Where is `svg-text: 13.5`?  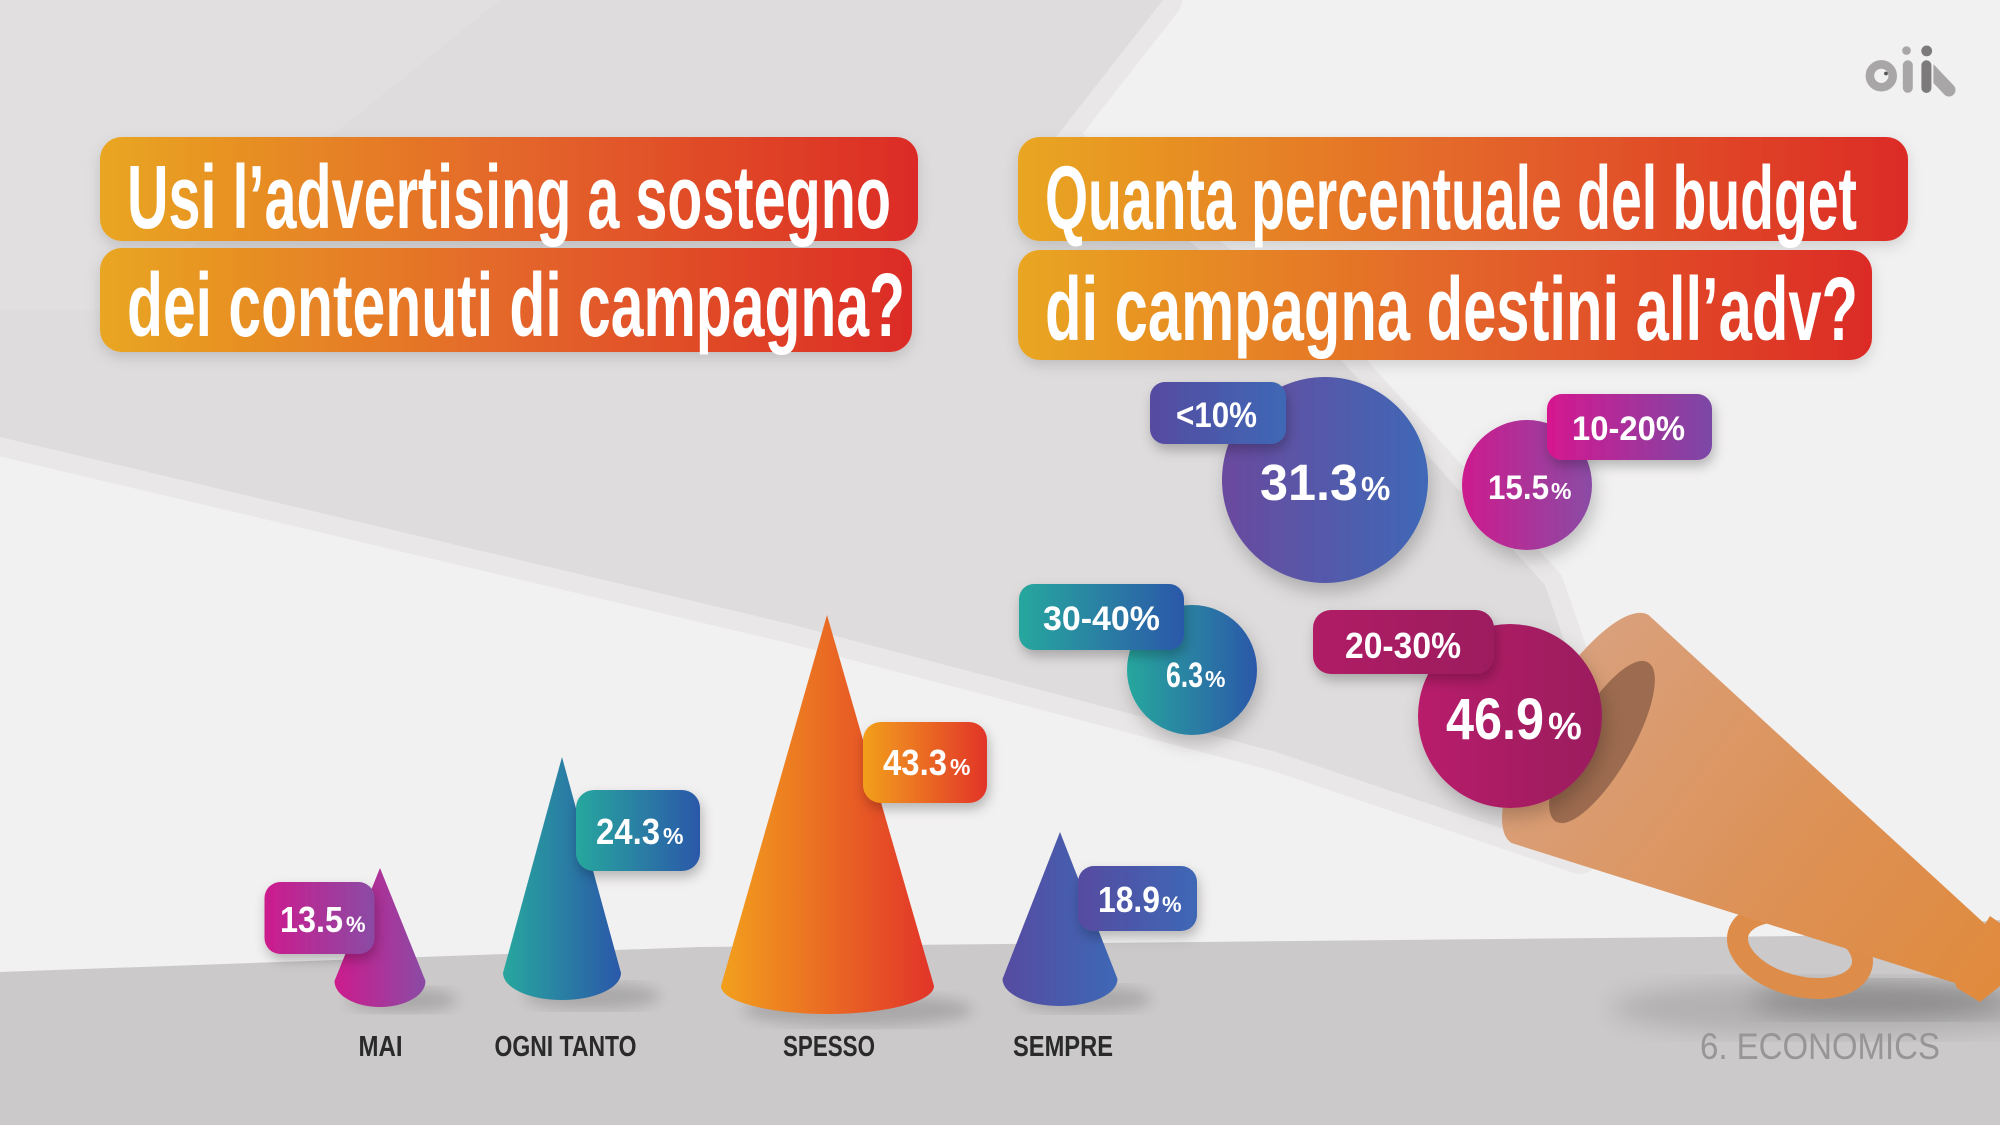
svg-text: 13.5 is located at coordinates (311, 919).